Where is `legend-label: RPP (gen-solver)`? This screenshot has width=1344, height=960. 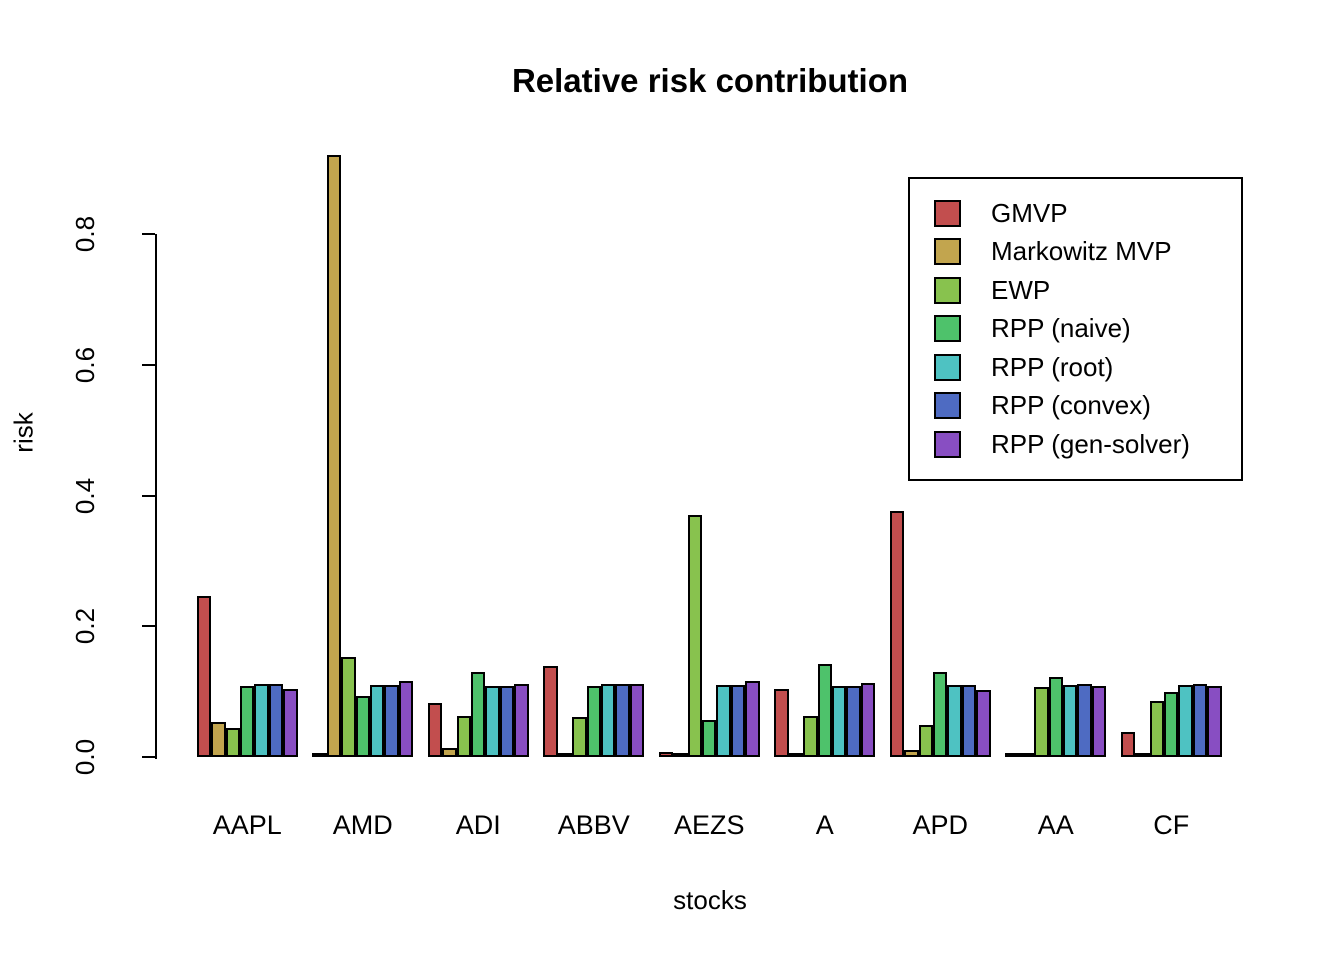 legend-label: RPP (gen-solver) is located at coordinates (1090, 443).